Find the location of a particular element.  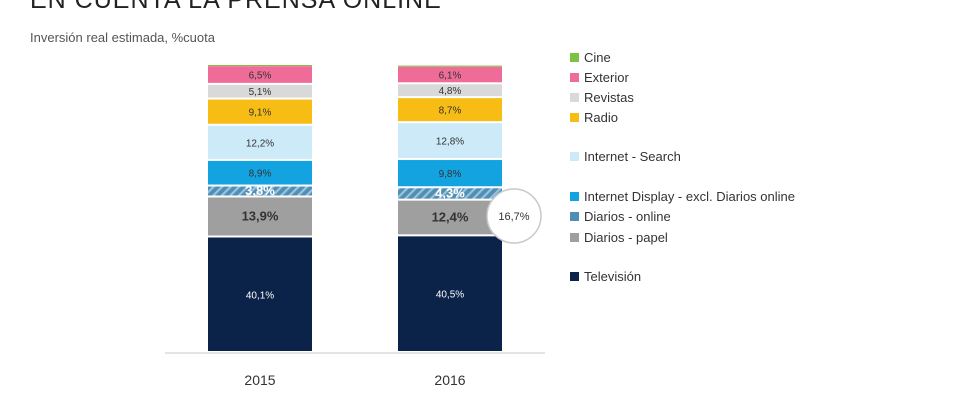

bar-segment-revistas-2015 is located at coordinates (260, 91).